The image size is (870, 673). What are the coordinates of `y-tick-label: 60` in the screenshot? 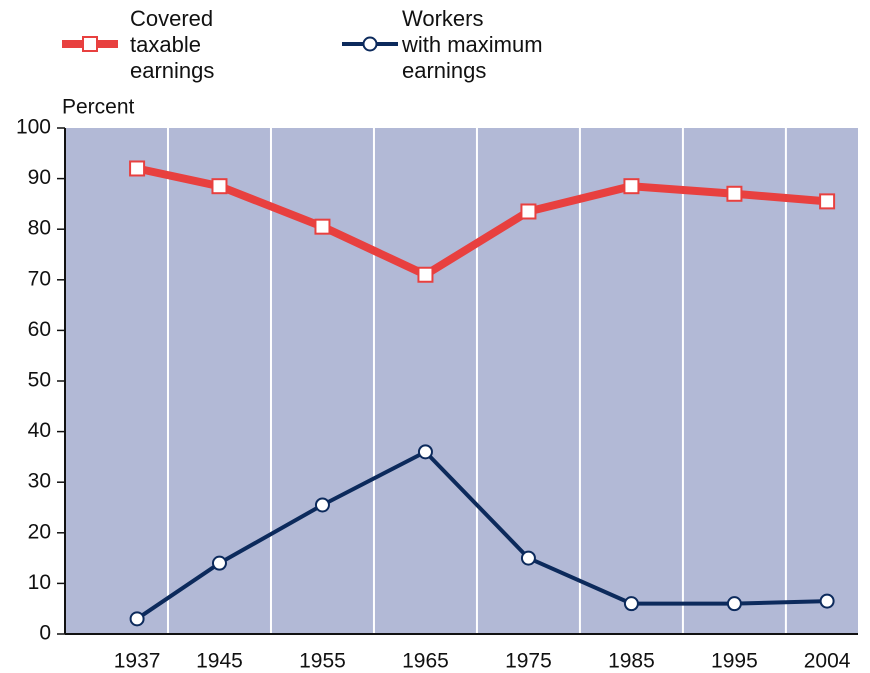 It's located at (39, 329).